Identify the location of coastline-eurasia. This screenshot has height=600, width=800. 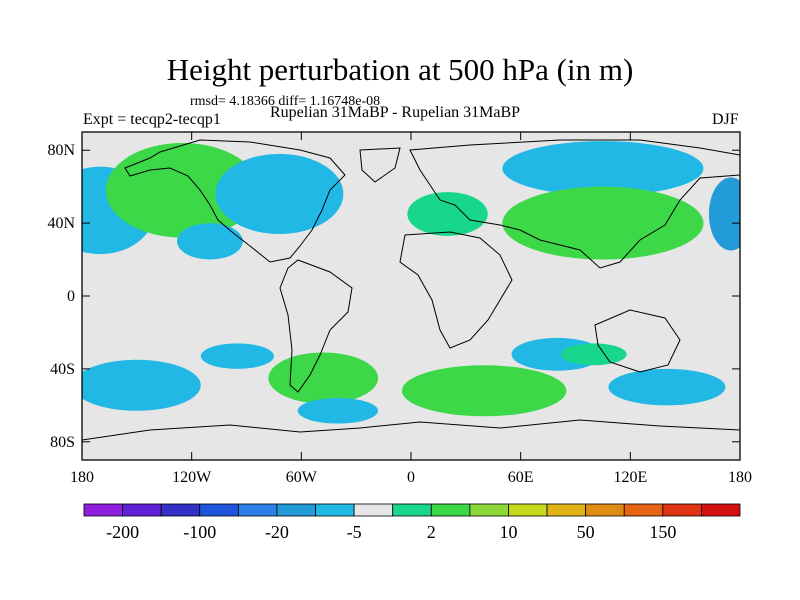
(574, 204).